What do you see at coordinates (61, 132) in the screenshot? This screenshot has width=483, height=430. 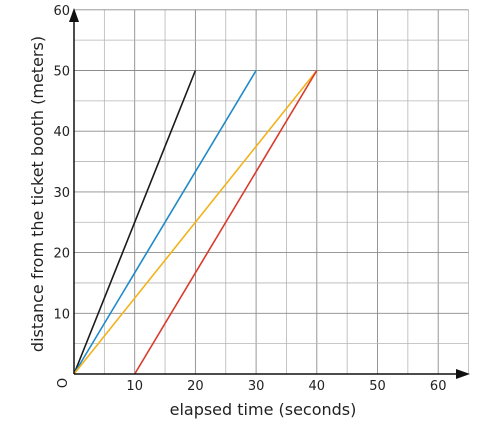 I see `y-tick-label: 40` at bounding box center [61, 132].